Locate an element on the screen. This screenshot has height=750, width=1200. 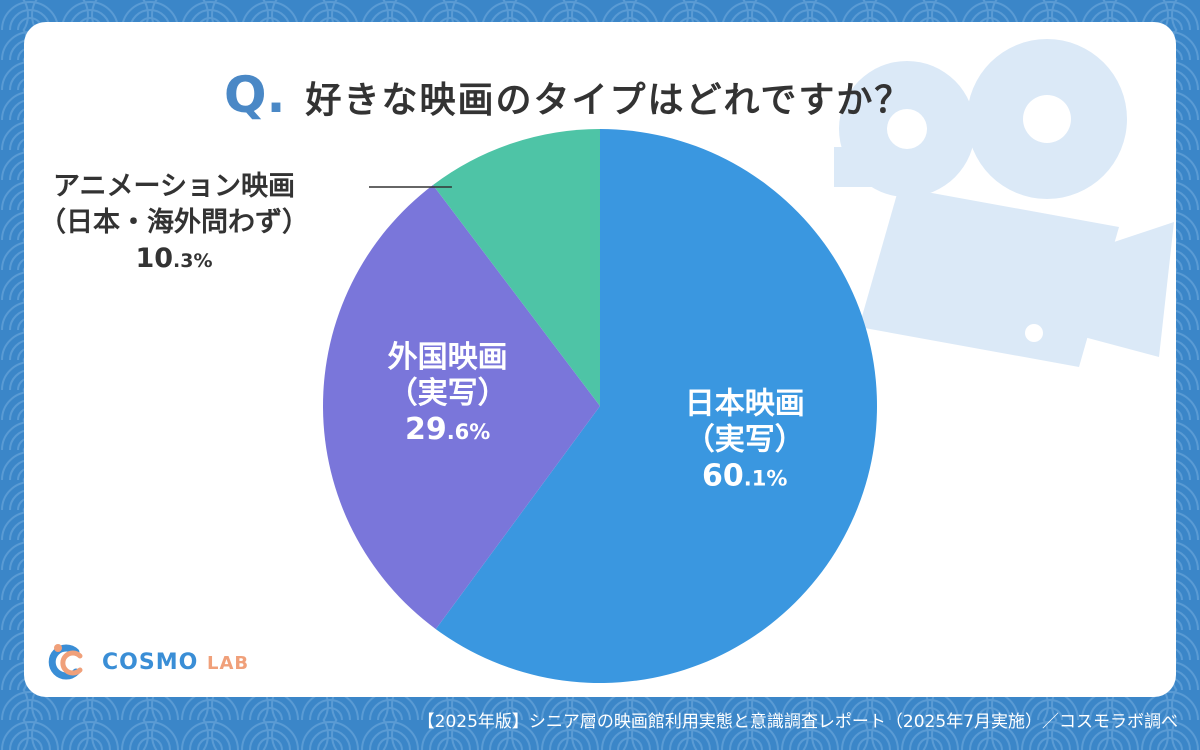
question-text: 好きな映画のタイプはどれですか？ is located at coordinates (609, 100).